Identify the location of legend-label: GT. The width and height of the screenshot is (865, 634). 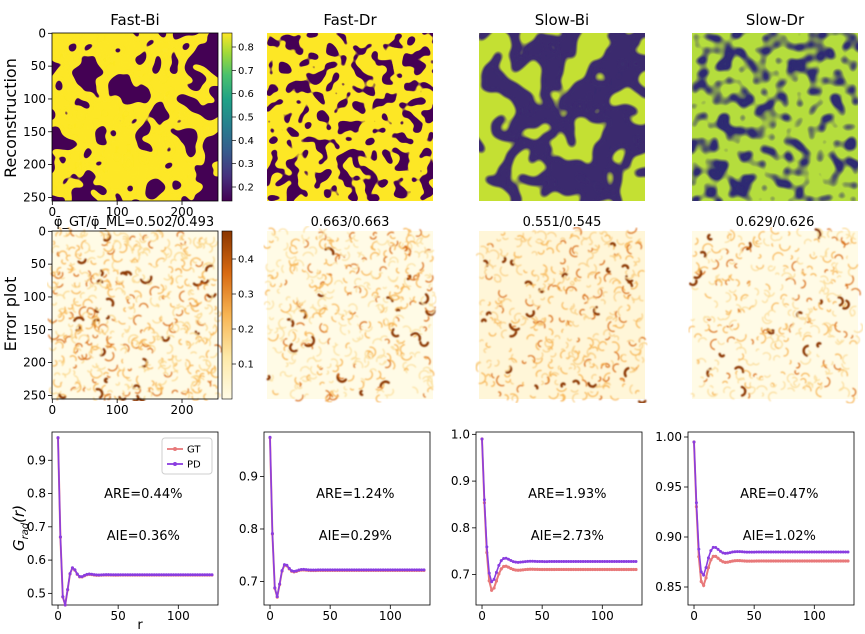
(194, 450).